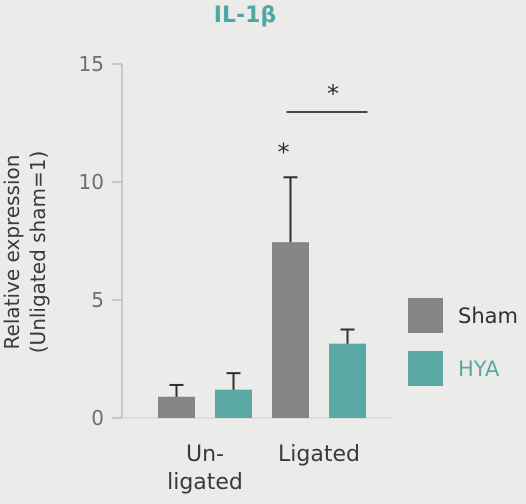 This screenshot has width=526, height=504. I want to click on legend-swatch-hya, so click(425, 368).